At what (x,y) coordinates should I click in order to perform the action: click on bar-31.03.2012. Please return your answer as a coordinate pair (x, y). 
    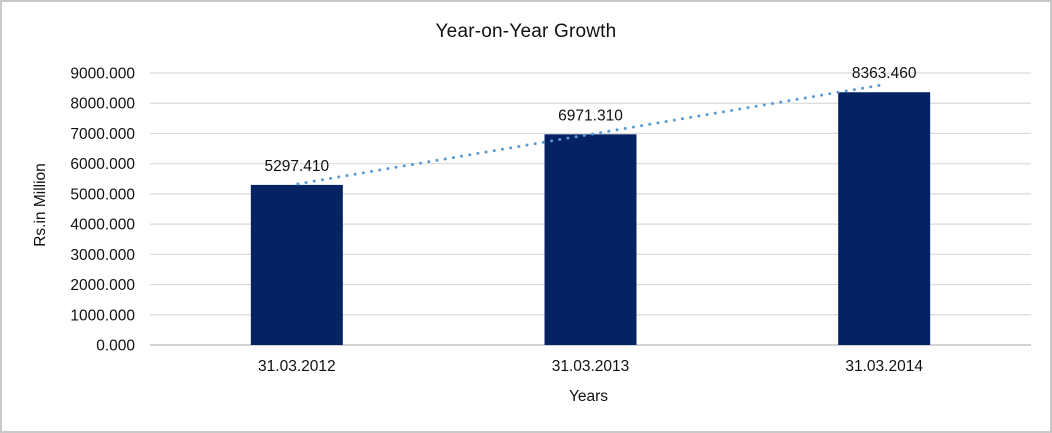
    Looking at the image, I should click on (296, 264).